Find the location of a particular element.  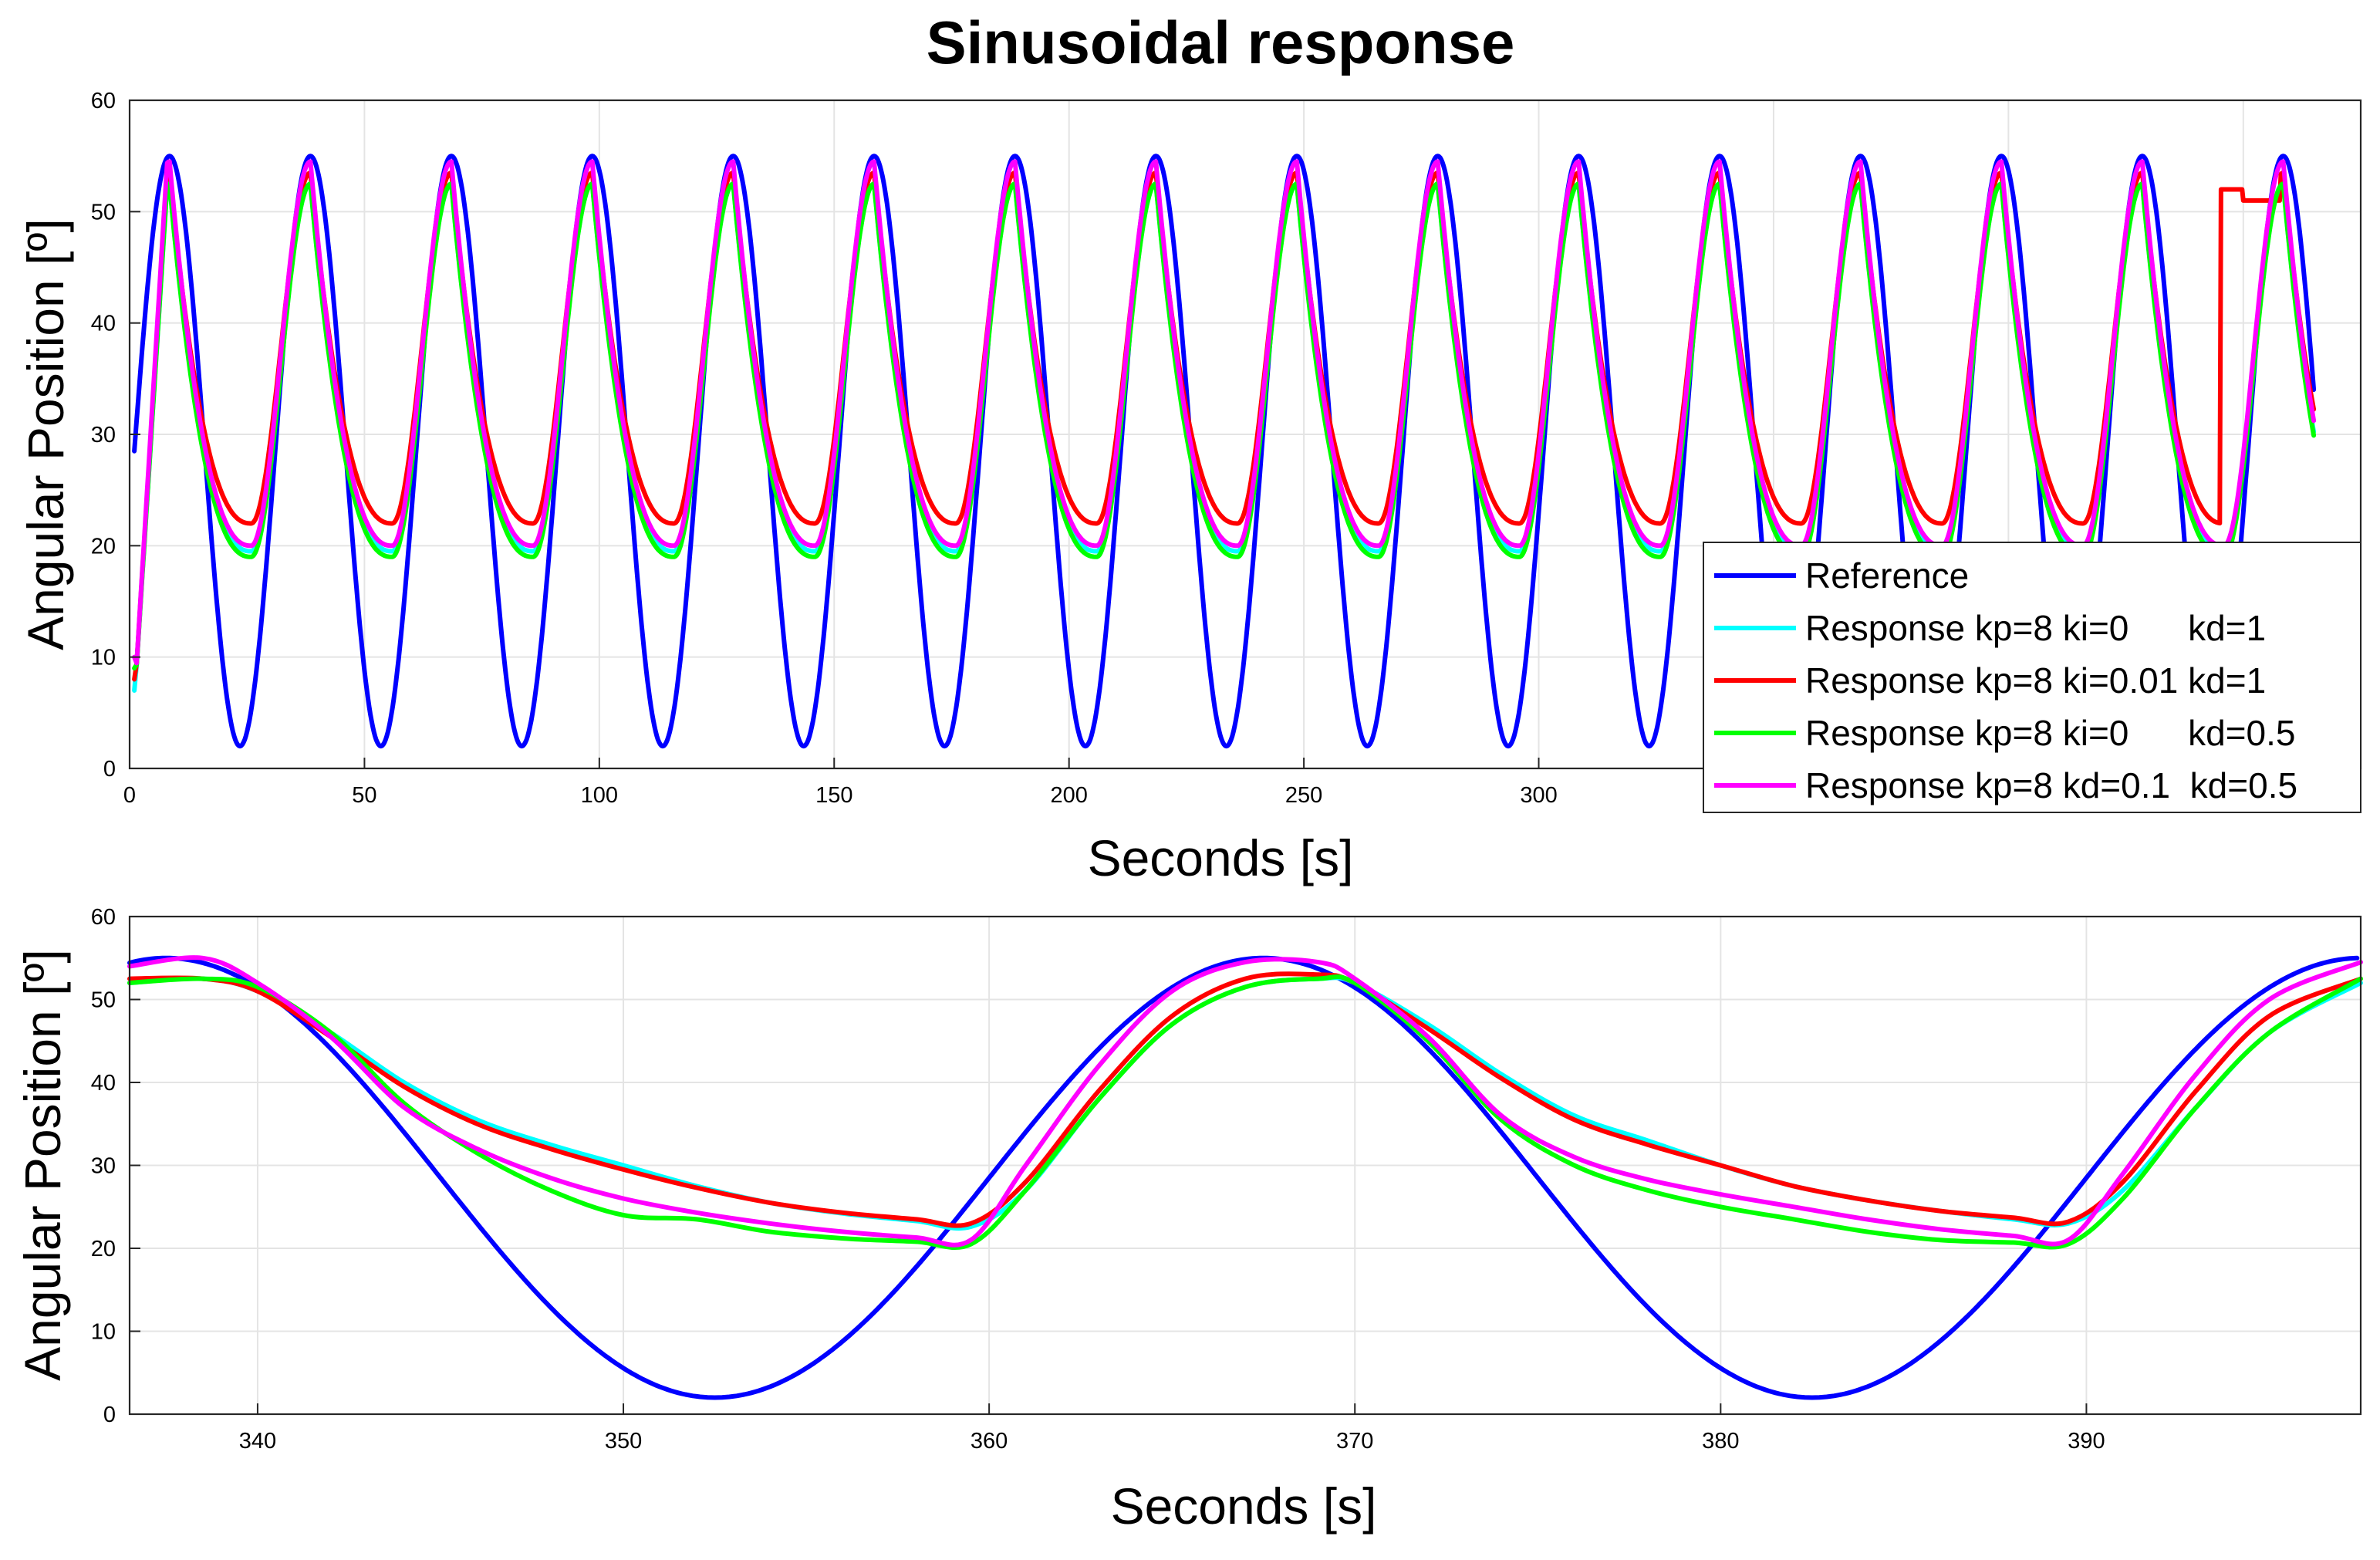

legend-box is located at coordinates (2032, 677).